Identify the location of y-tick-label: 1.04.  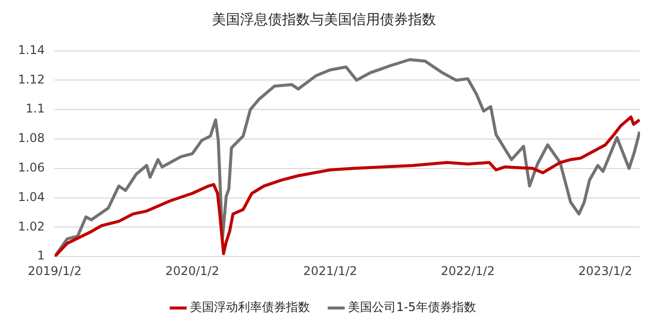
(31, 197).